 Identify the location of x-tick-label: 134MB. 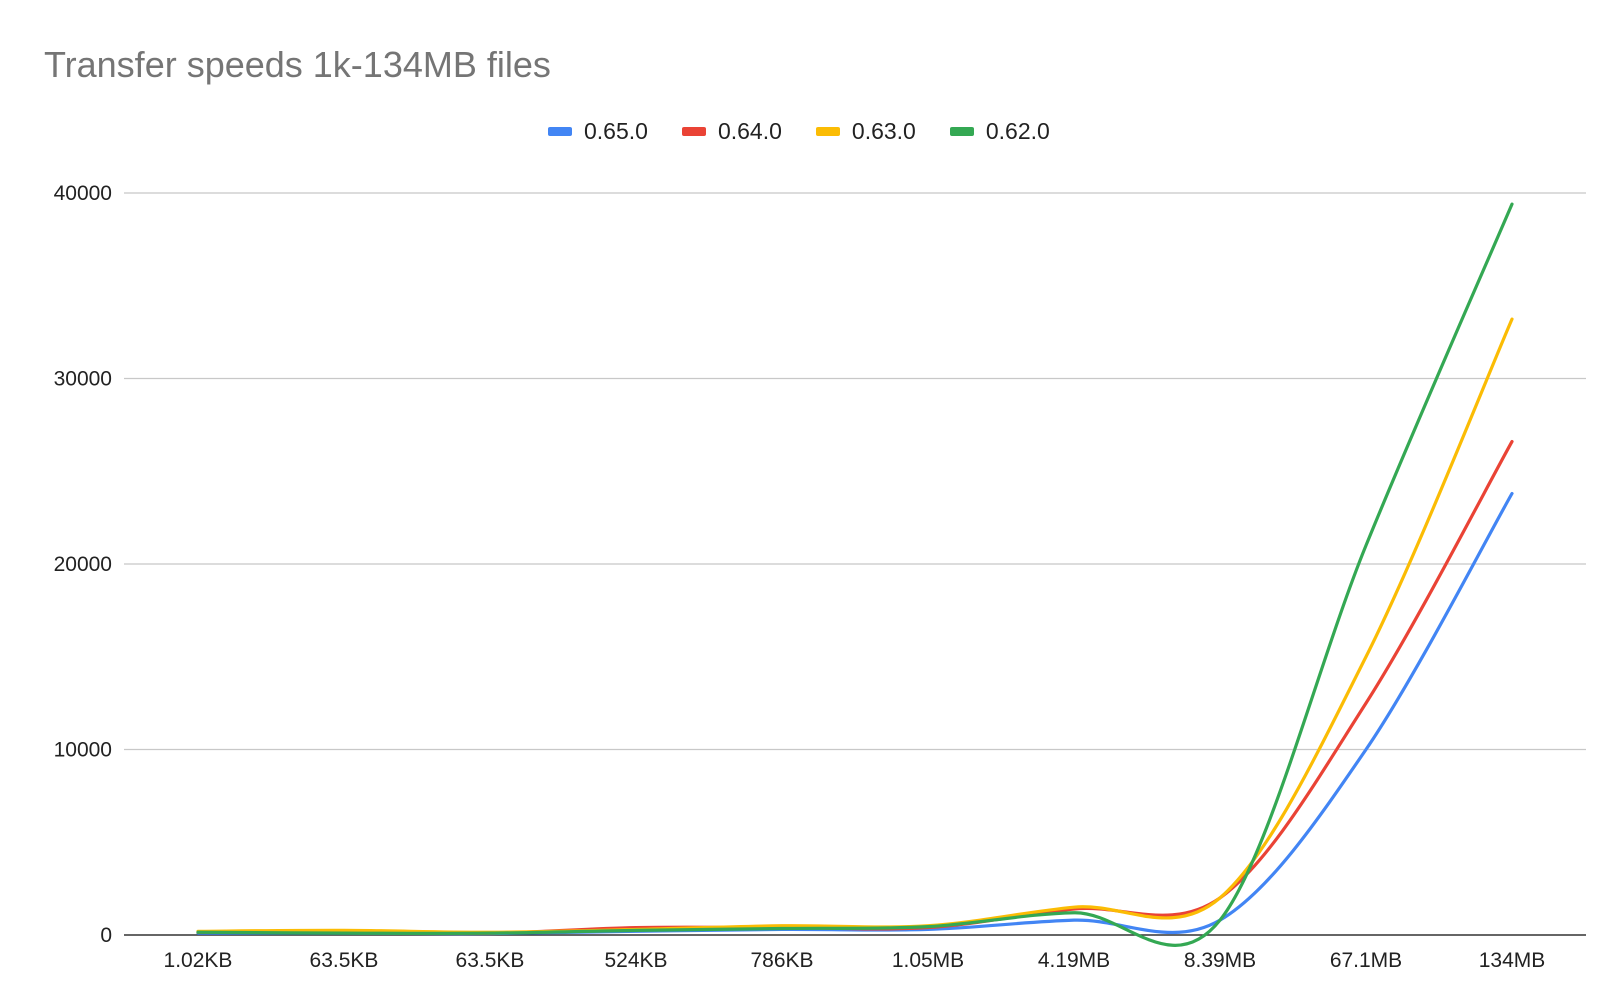
(1512, 960).